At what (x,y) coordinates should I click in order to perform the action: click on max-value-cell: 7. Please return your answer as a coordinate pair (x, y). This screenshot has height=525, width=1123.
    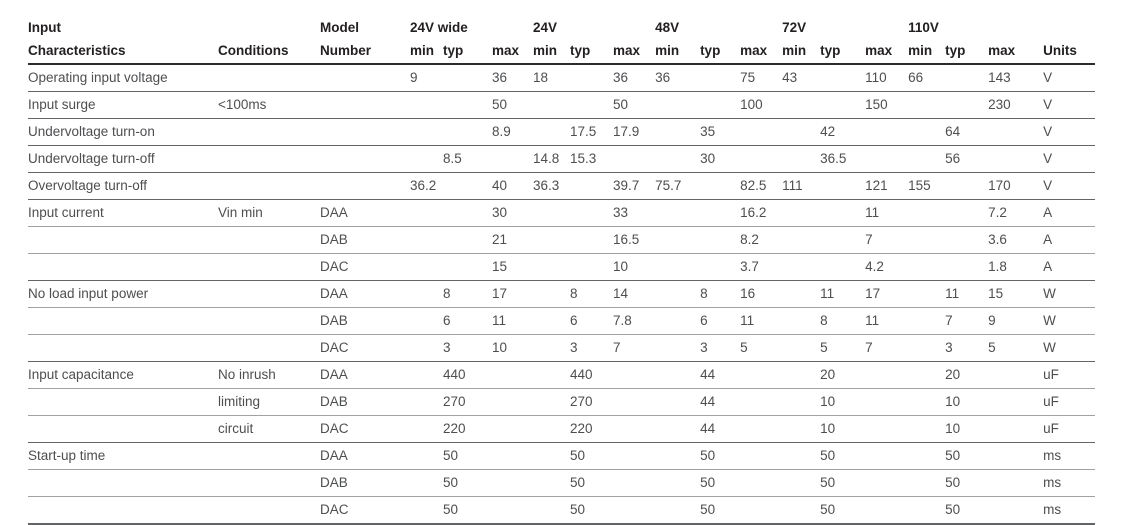
    Looking at the image, I should click on (887, 240).